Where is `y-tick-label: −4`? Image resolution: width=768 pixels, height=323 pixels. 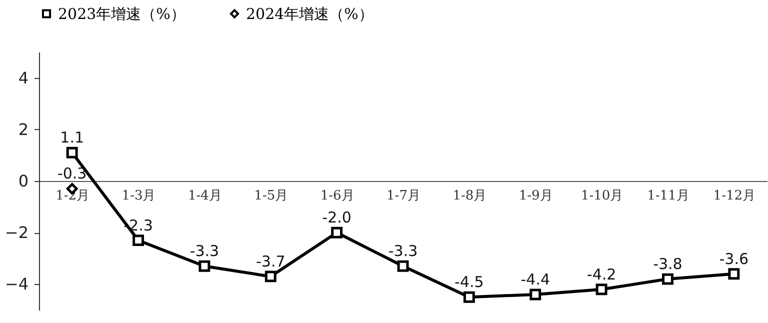
y-tick-label: −4 is located at coordinates (16, 284).